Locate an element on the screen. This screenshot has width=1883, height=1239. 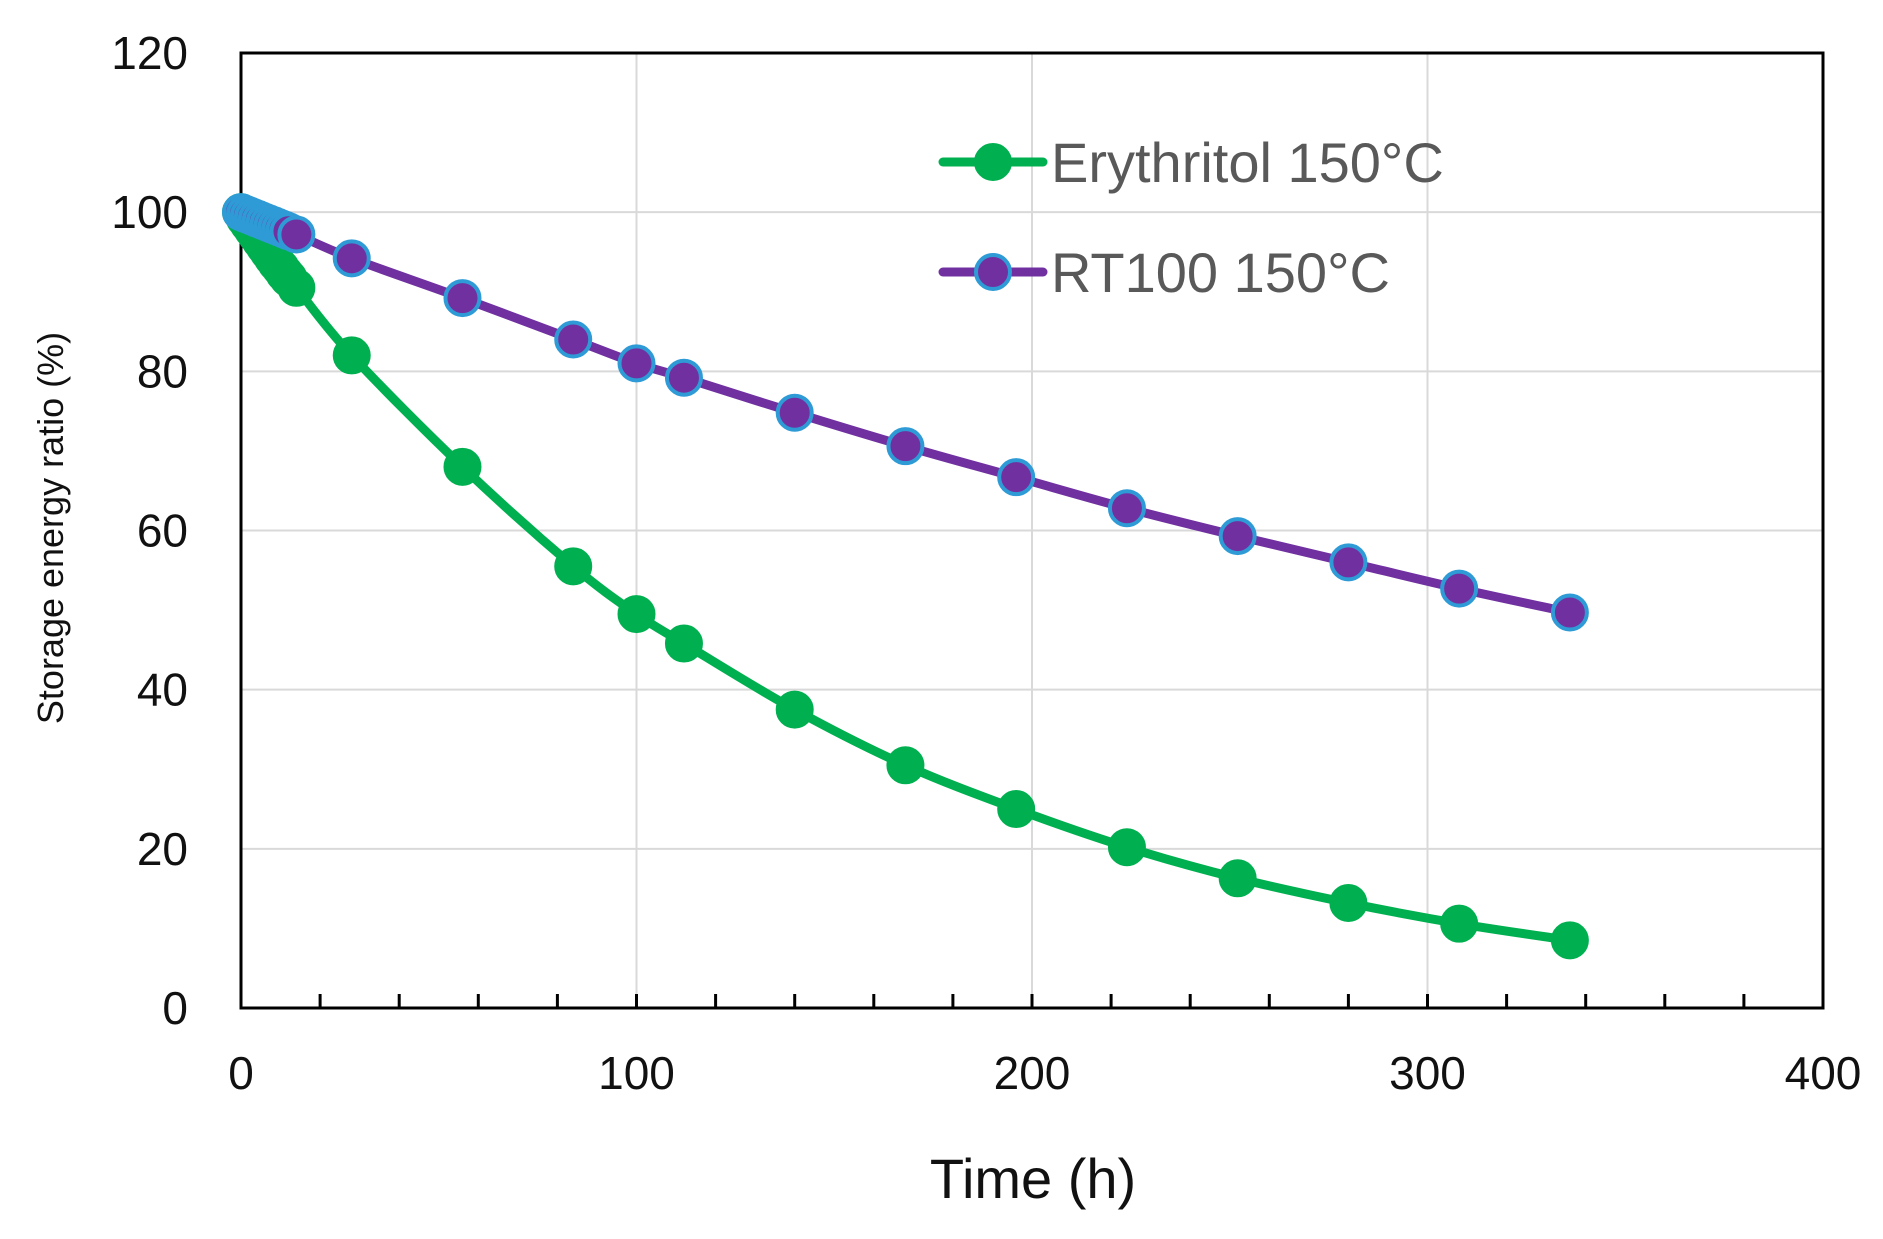
y-tick-label: 0 is located at coordinates (175, 1008).